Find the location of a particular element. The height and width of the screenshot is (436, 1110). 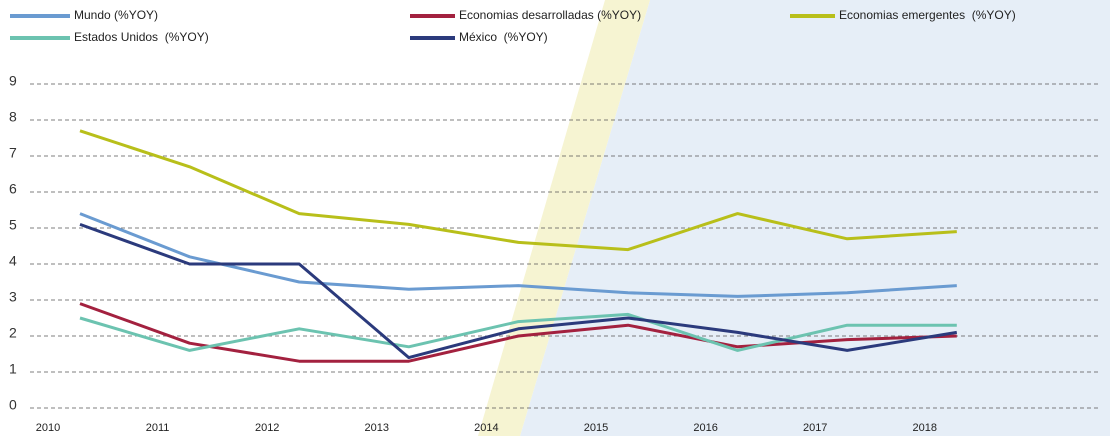

x-tick-label: 2012 is located at coordinates (267, 428).